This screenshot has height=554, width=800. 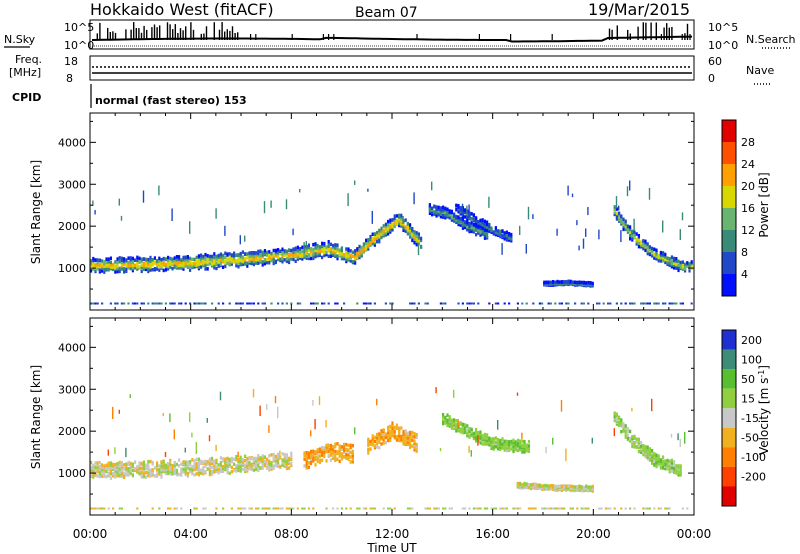 I want to click on noise-tick-low-right: 10^0, so click(x=723, y=45).